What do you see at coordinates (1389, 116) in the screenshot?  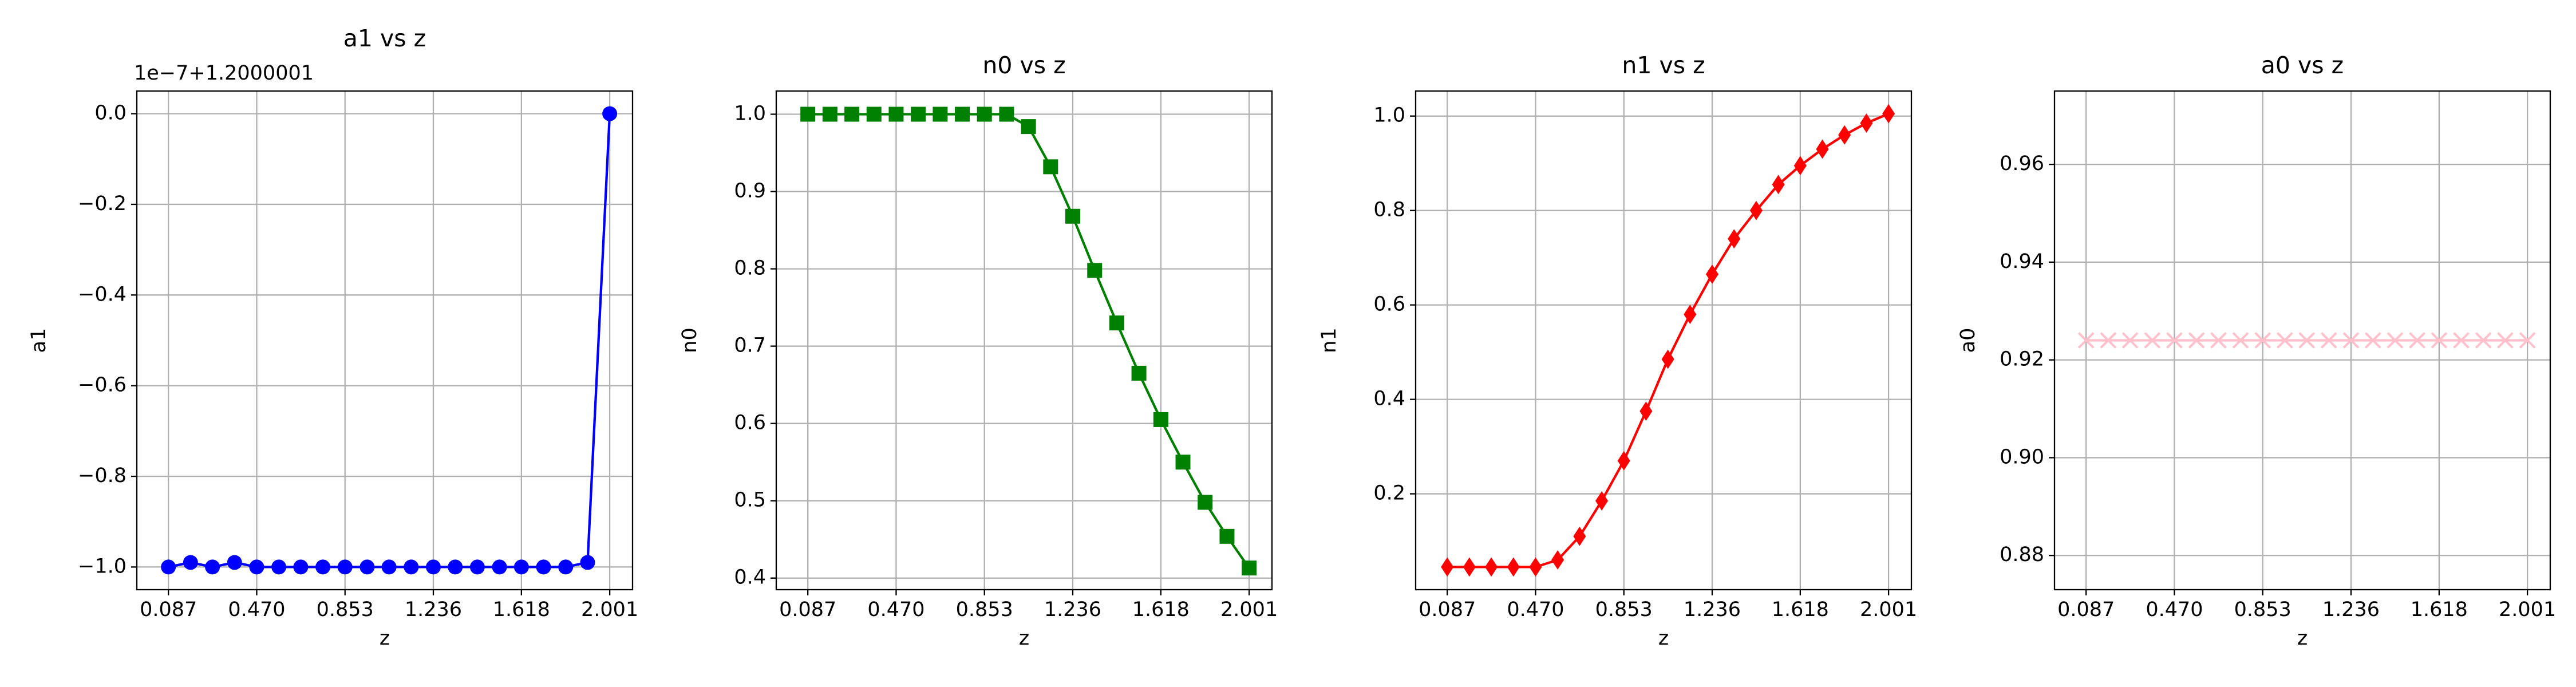 I see `y-tick-label: 1.0` at bounding box center [1389, 116].